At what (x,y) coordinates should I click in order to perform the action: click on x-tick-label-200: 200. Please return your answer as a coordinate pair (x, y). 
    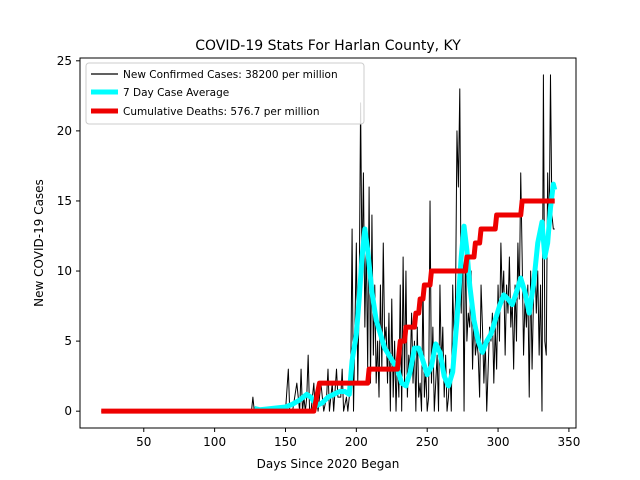
    Looking at the image, I should click on (356, 442).